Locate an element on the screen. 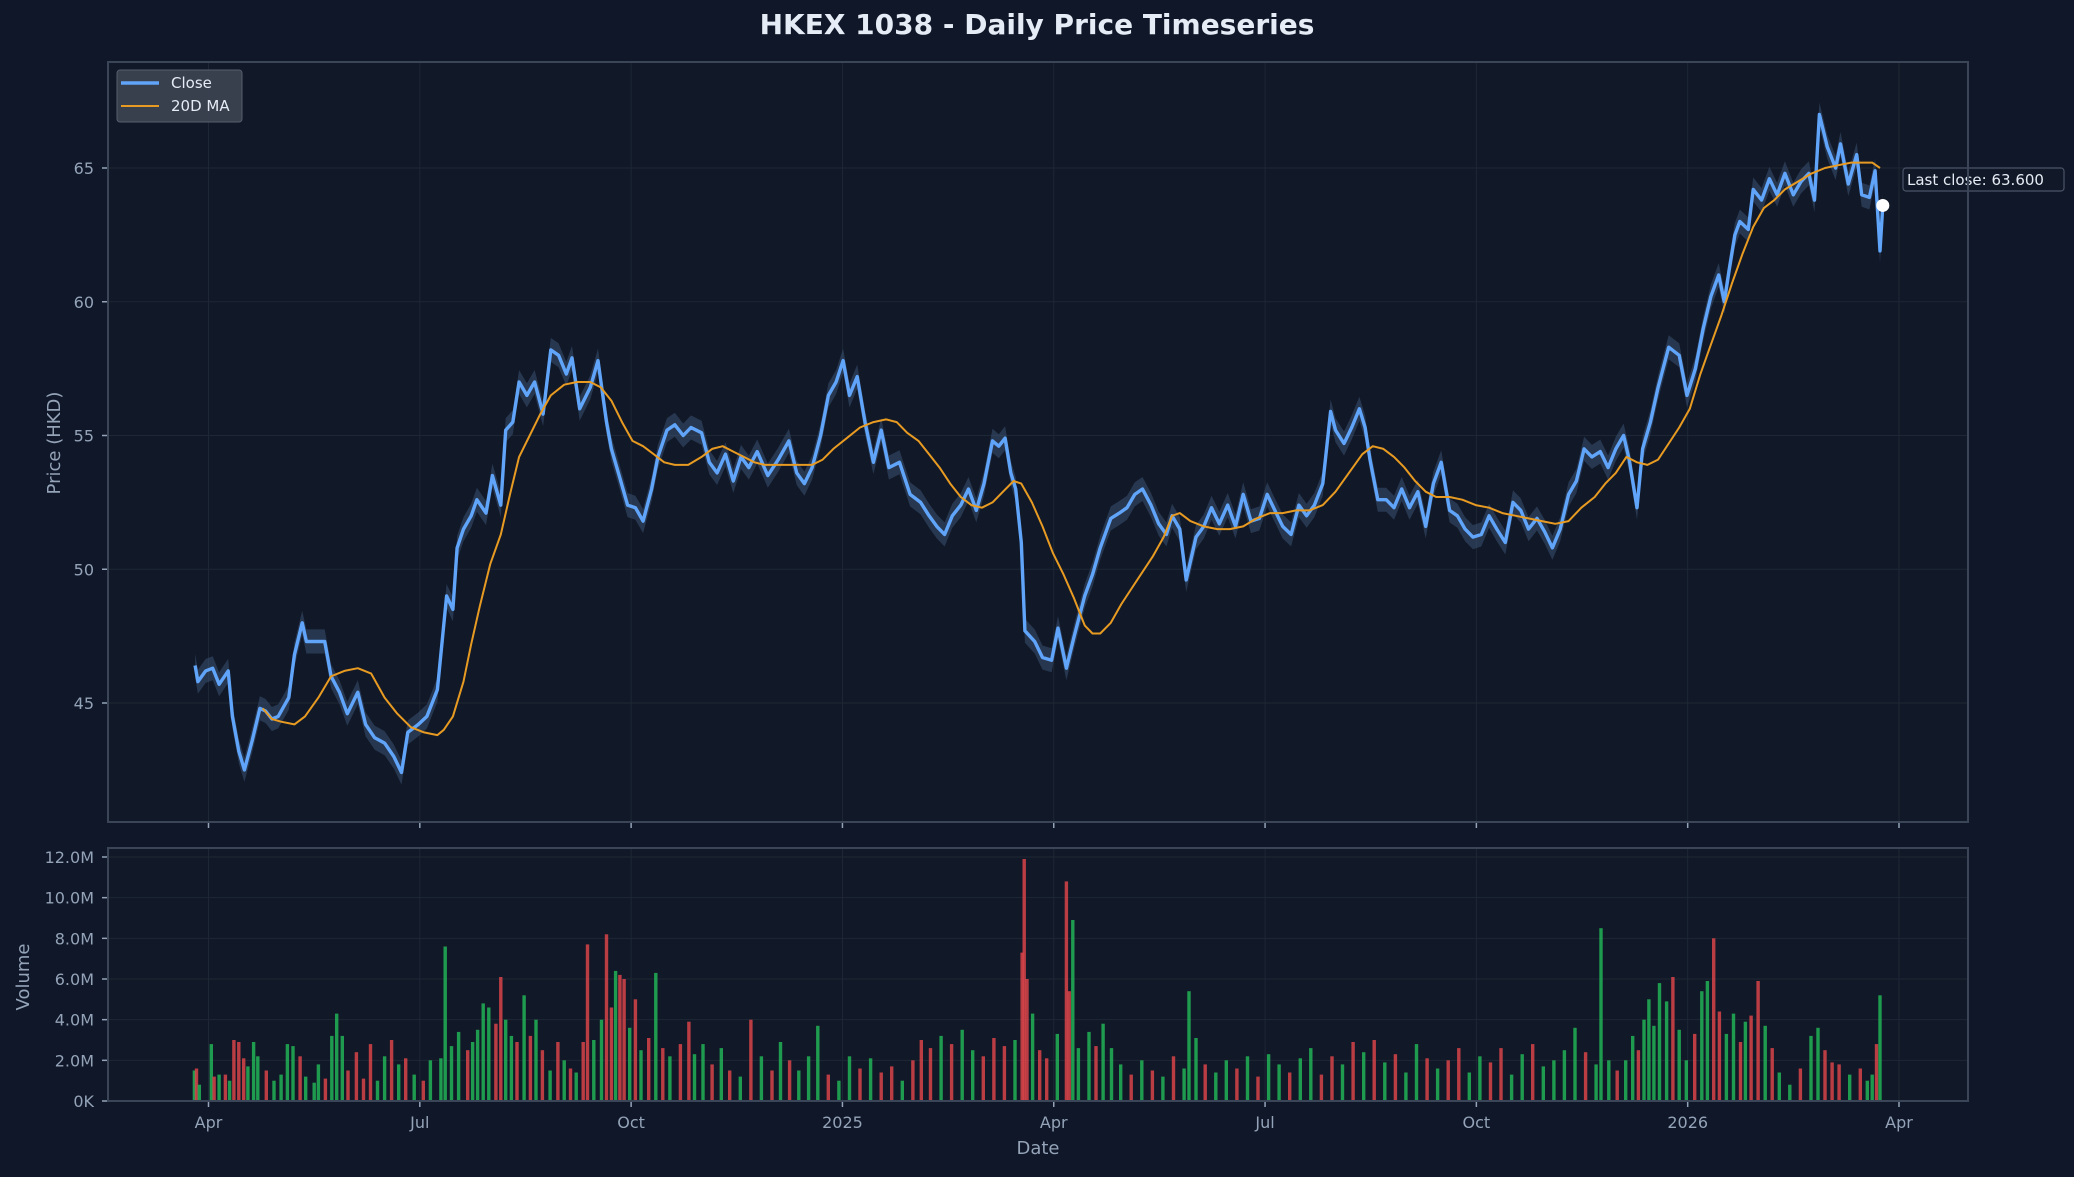 Image resolution: width=2074 pixels, height=1177 pixels. x-tick-label: 2025 is located at coordinates (842, 1122).